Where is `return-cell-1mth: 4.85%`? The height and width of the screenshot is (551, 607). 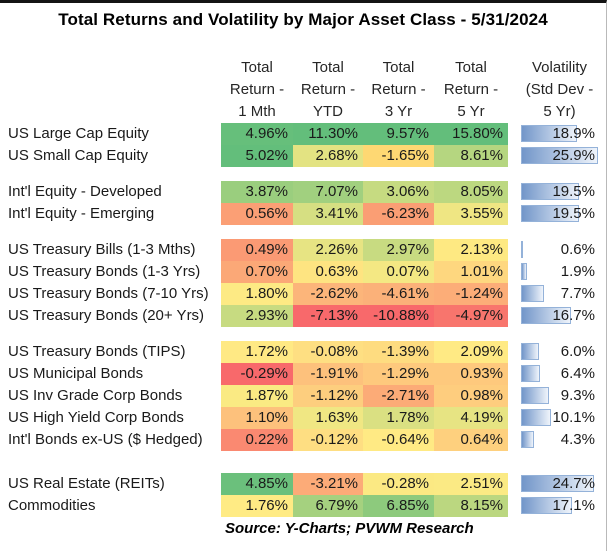
return-cell-1mth: 4.85% is located at coordinates (257, 484).